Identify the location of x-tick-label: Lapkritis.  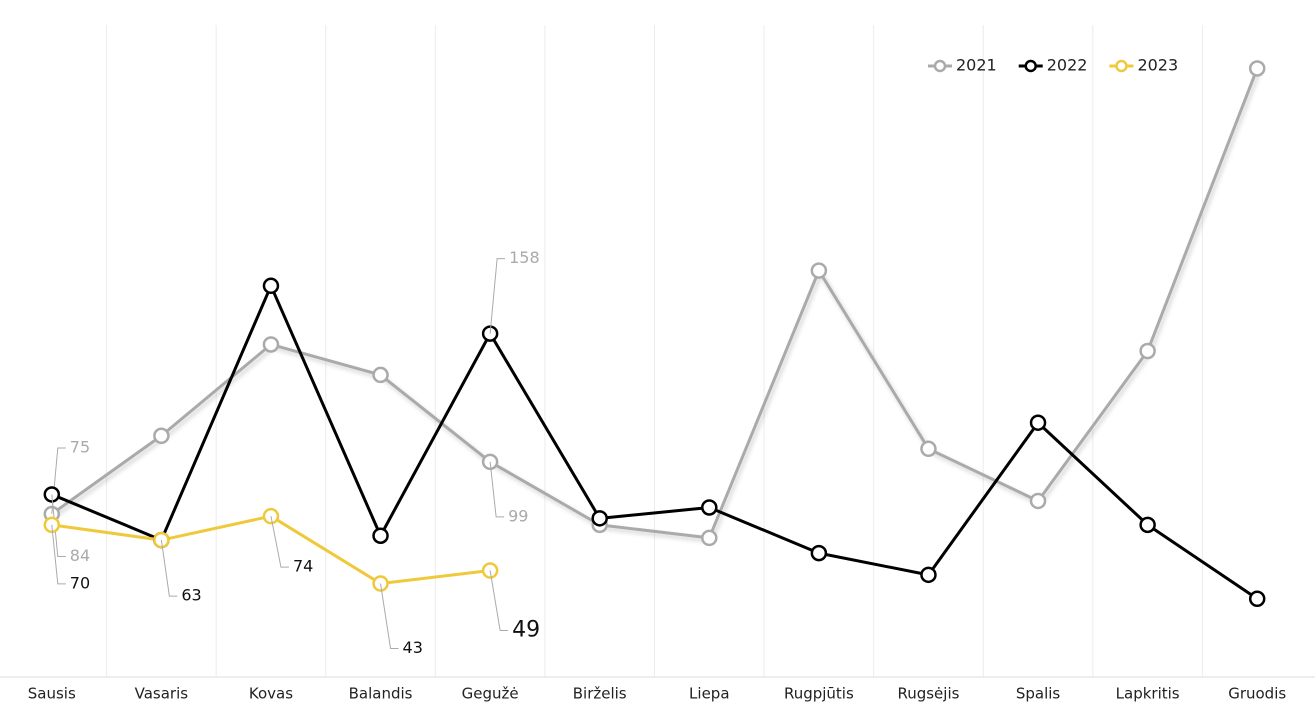
(1148, 694).